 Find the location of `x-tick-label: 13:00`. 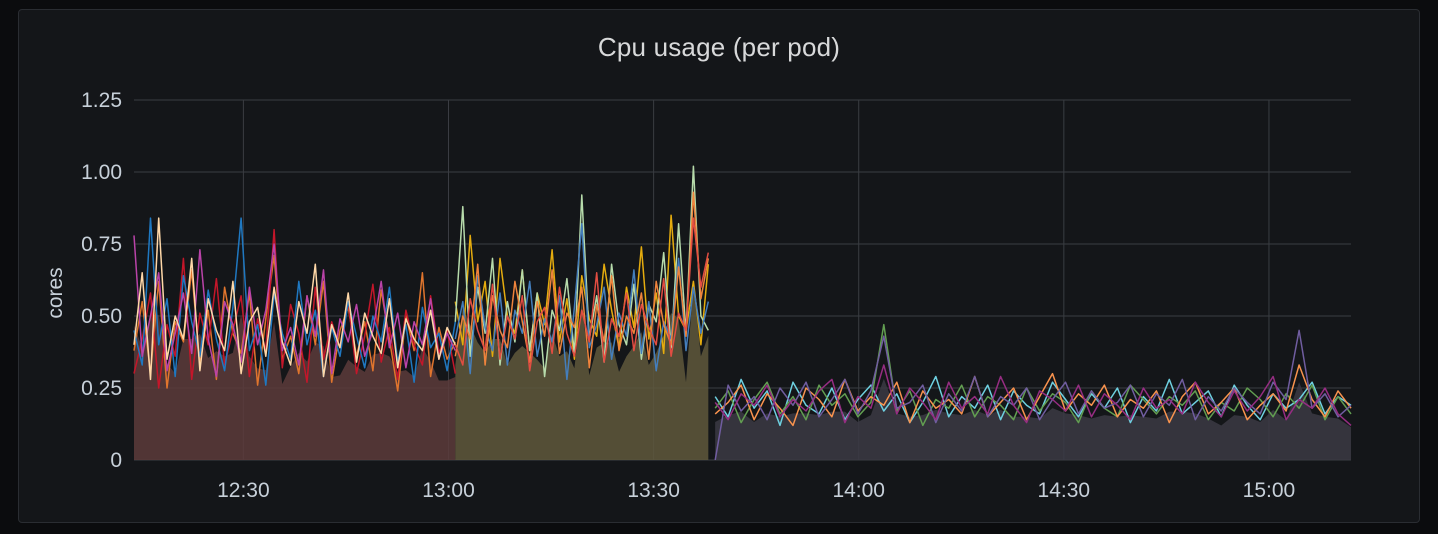

x-tick-label: 13:00 is located at coordinates (448, 490).